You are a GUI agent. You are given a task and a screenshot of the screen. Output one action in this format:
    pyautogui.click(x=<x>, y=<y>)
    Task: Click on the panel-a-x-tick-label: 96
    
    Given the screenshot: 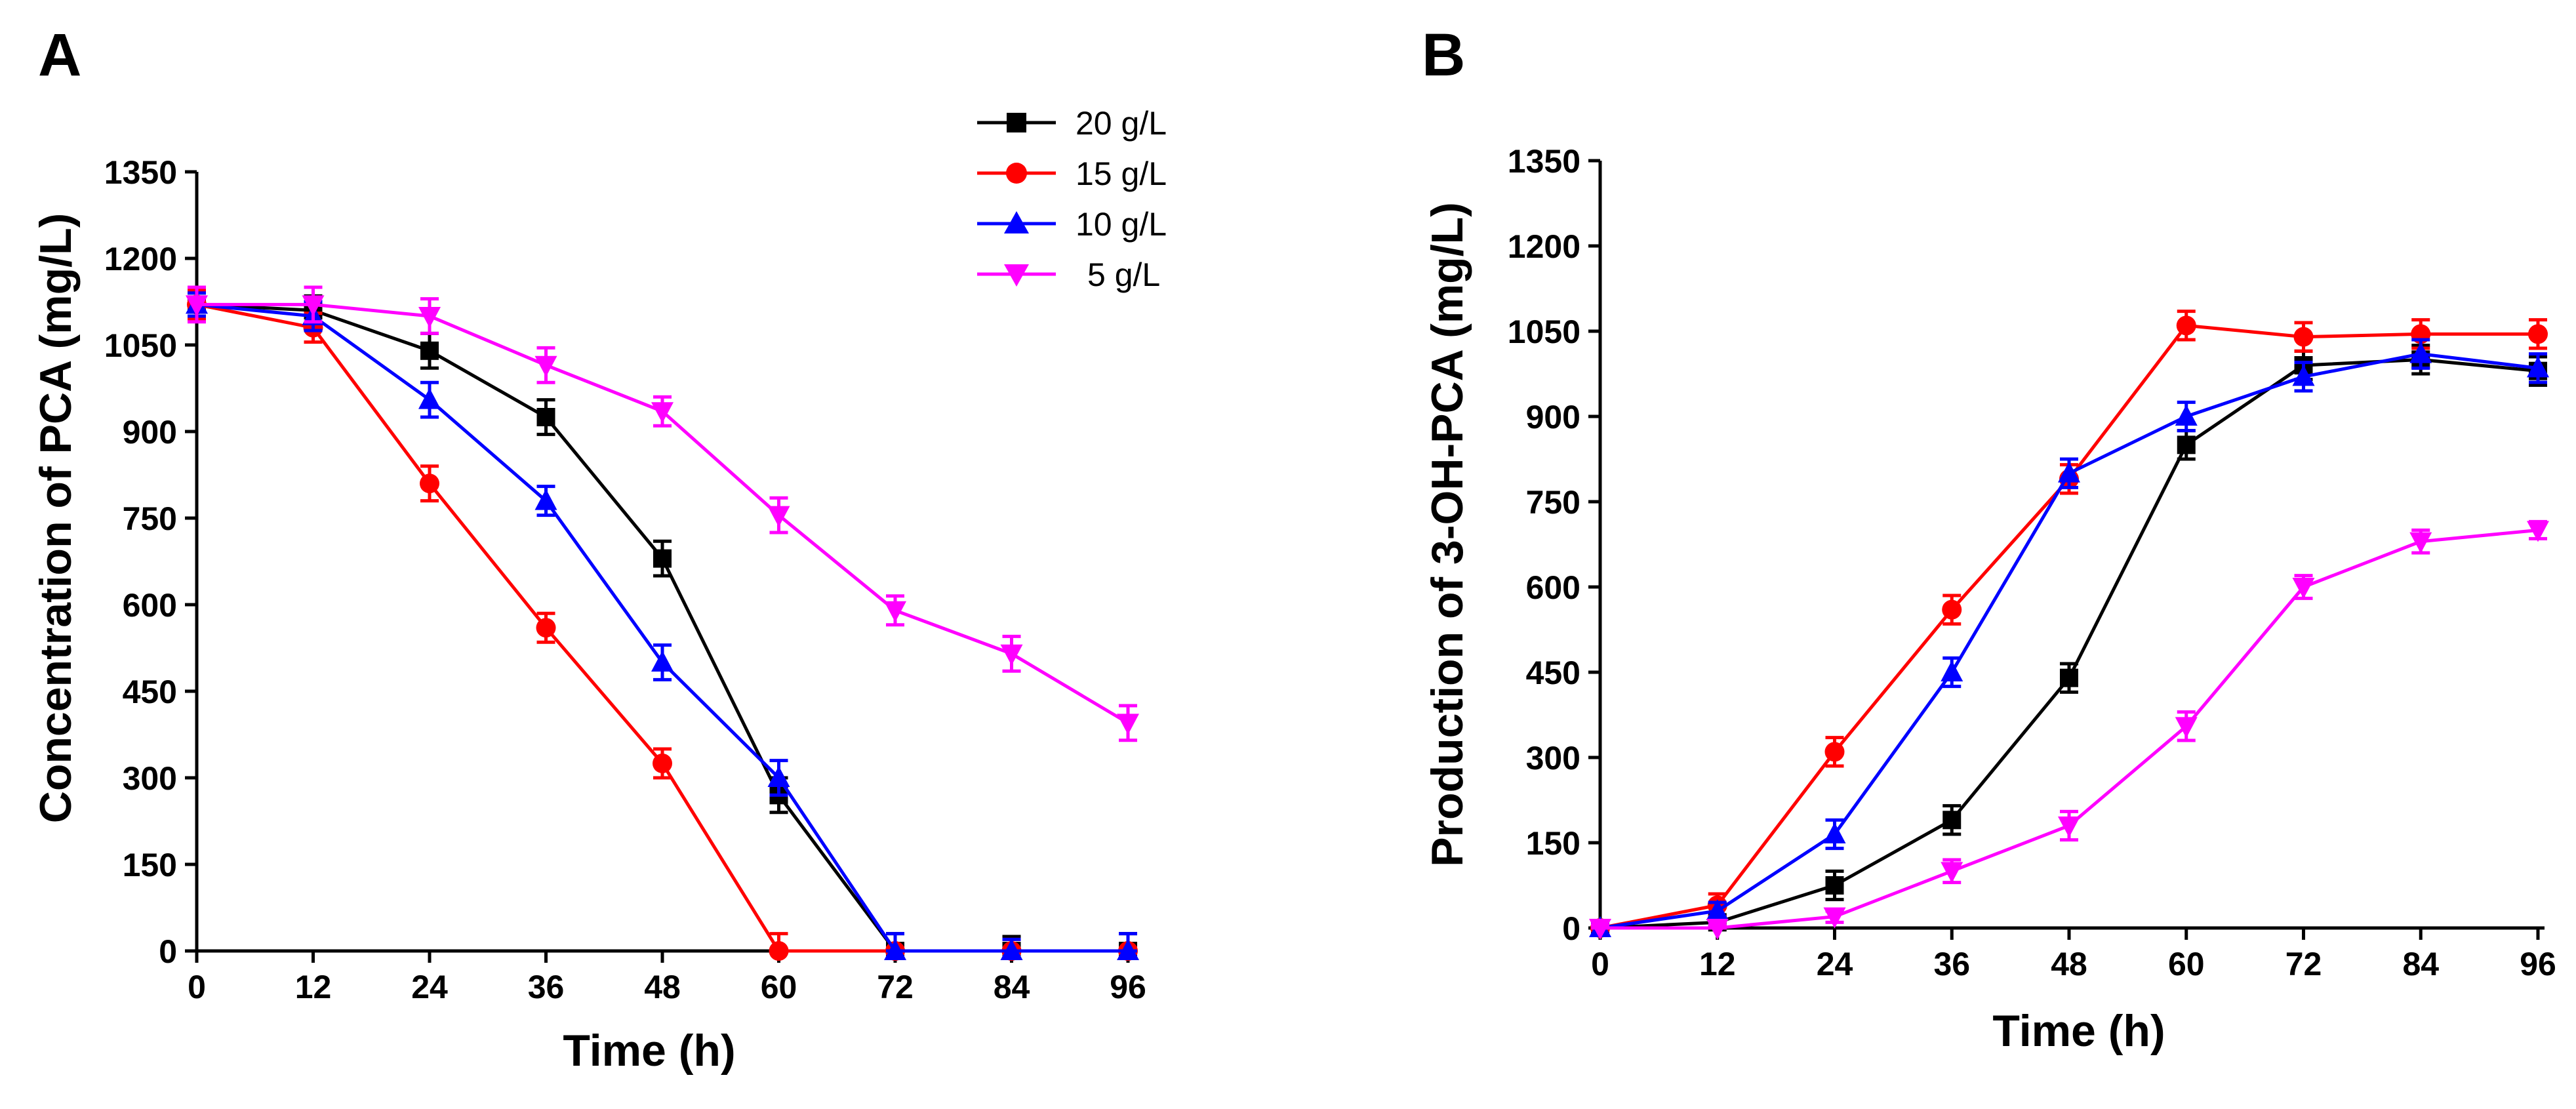 What is the action you would take?
    pyautogui.click(x=1128, y=987)
    